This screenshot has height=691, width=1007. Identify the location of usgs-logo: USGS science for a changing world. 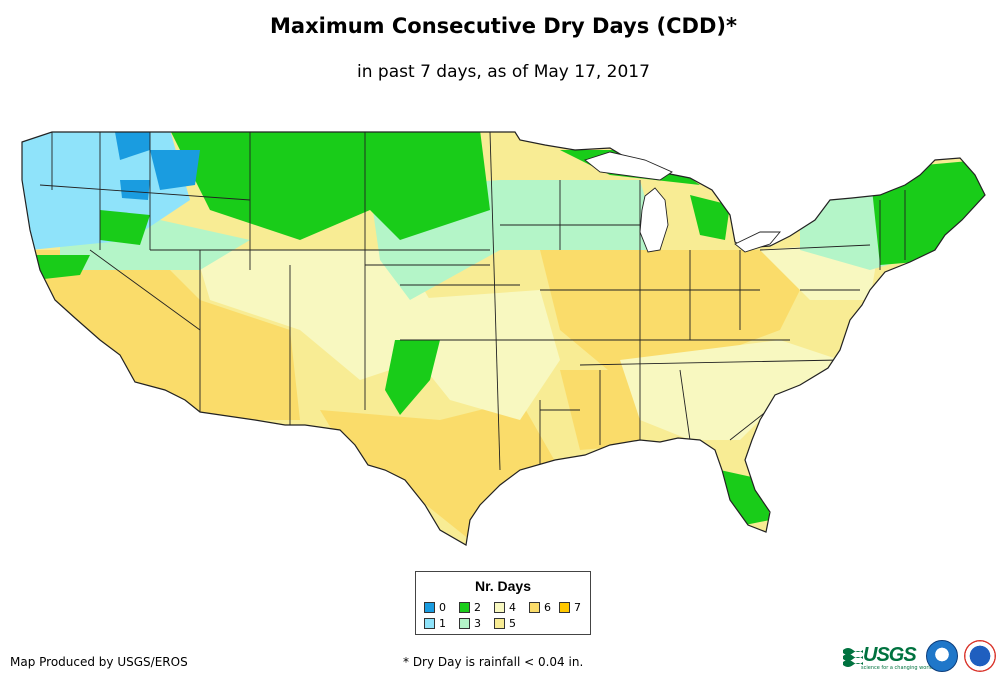
(888, 657).